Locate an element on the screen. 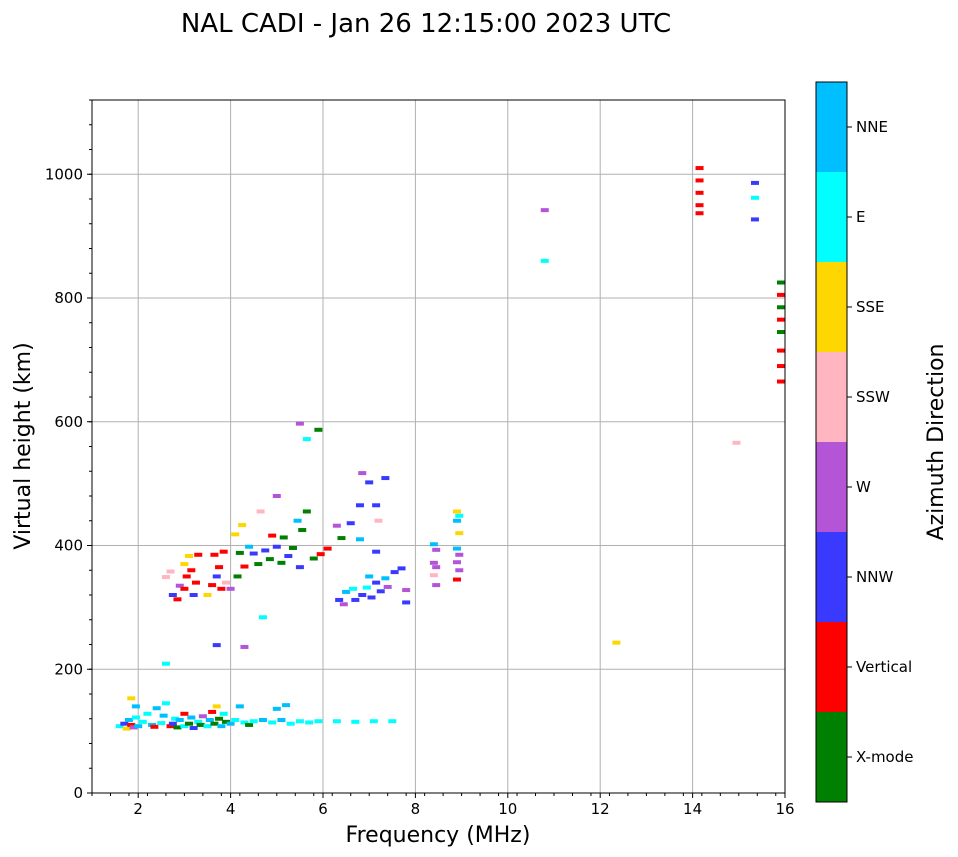  x-tick-label: 2 is located at coordinates (138, 809).